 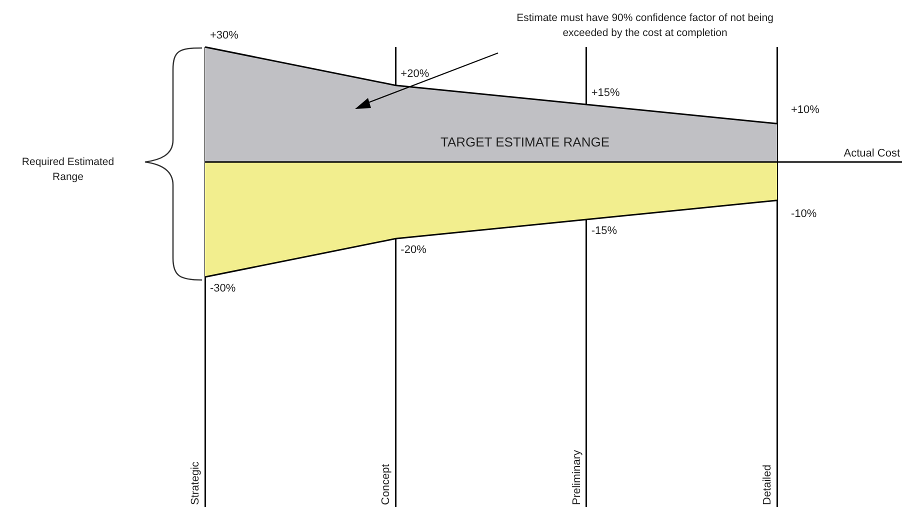 What do you see at coordinates (768, 484) in the screenshot?
I see `x-tick-label: Detailed` at bounding box center [768, 484].